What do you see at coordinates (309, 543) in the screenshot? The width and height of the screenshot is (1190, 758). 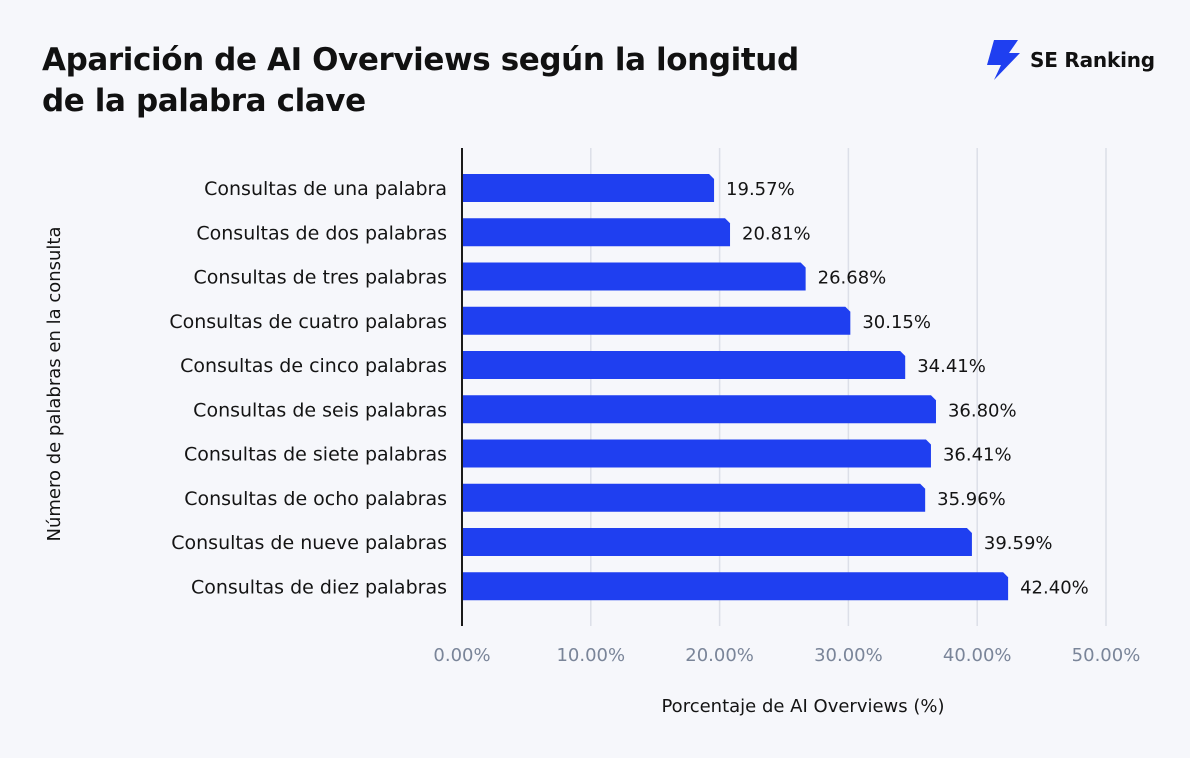 I see `category-label: Consultas de nueve palabras` at bounding box center [309, 543].